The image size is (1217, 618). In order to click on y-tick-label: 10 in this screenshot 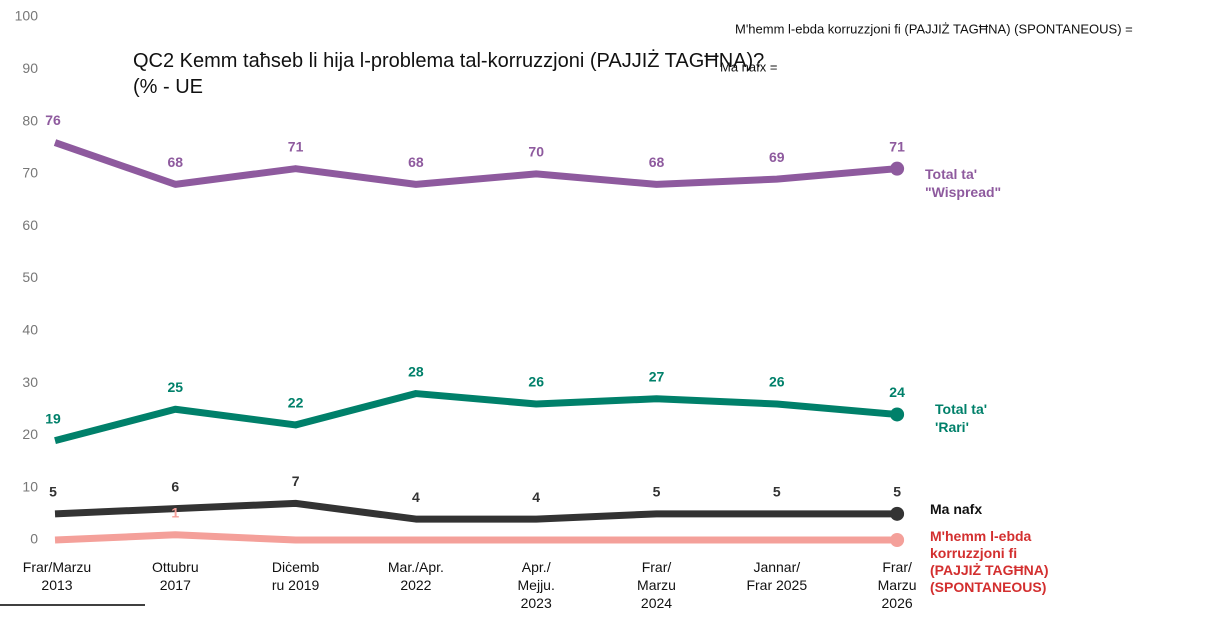, I will do `click(30, 486)`.